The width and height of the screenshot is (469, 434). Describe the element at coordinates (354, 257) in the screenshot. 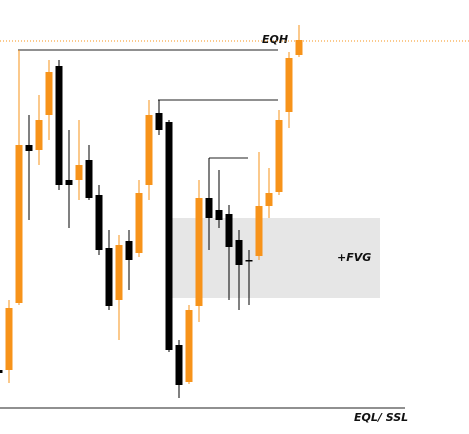

I see `fvg-label: +FVG` at that location.